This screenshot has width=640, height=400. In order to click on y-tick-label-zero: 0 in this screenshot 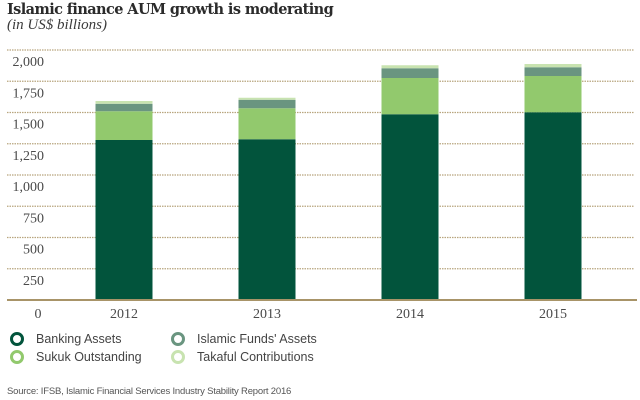, I will do `click(38, 314)`.